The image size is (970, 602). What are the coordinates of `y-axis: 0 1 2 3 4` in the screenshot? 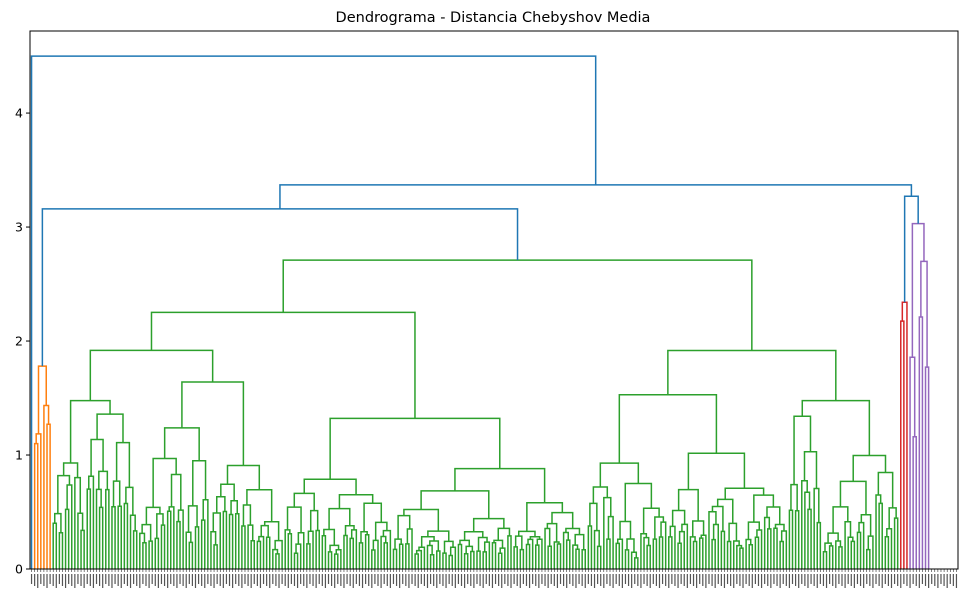 It's located at (22, 341).